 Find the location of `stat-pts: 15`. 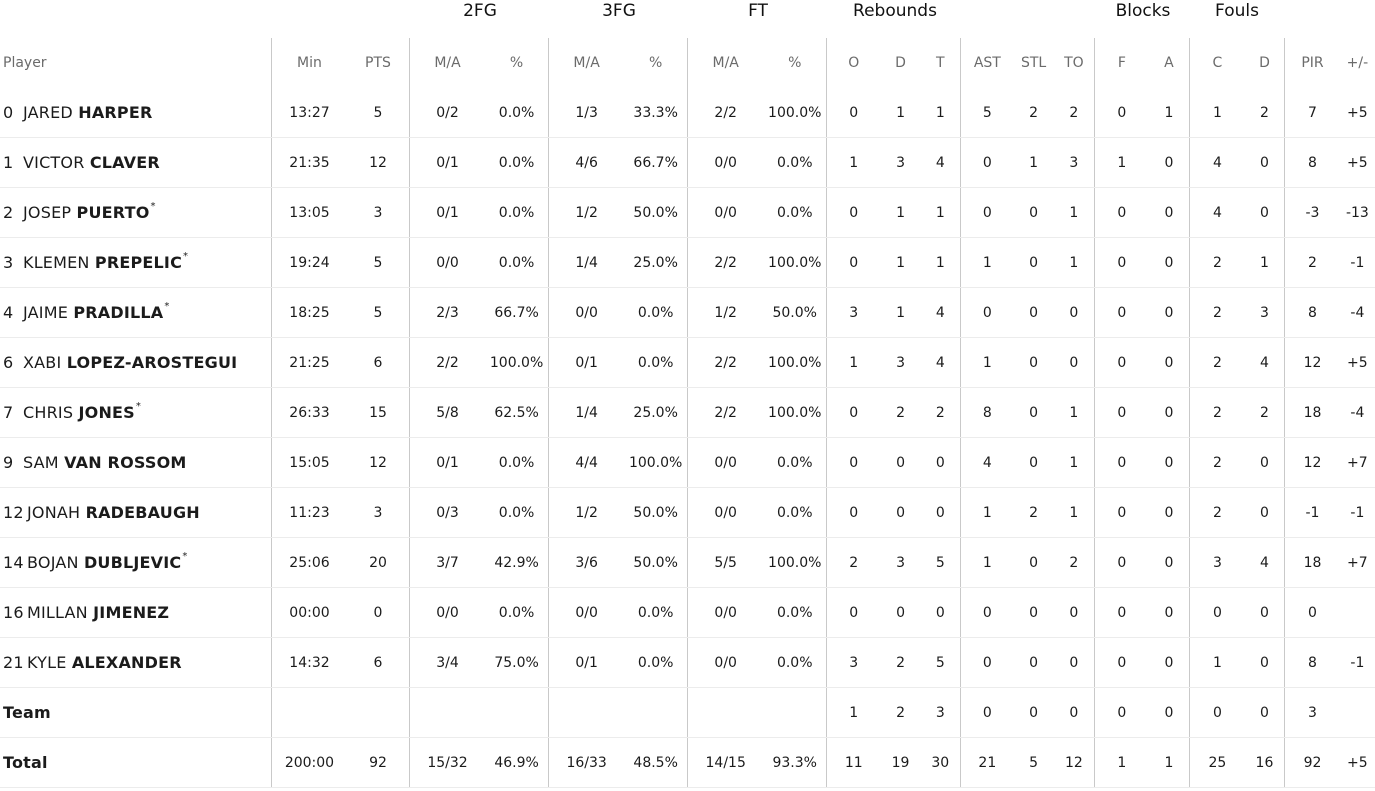

stat-pts: 15 is located at coordinates (378, 412).